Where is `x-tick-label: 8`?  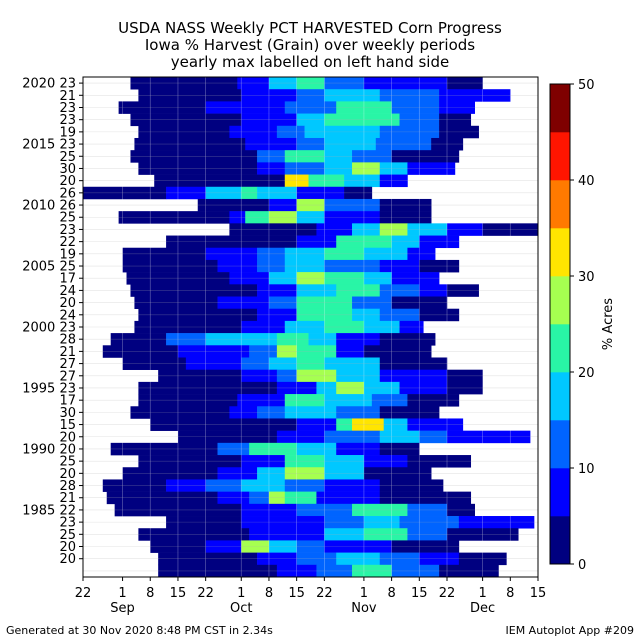
x-tick-label: 8 is located at coordinates (269, 593).